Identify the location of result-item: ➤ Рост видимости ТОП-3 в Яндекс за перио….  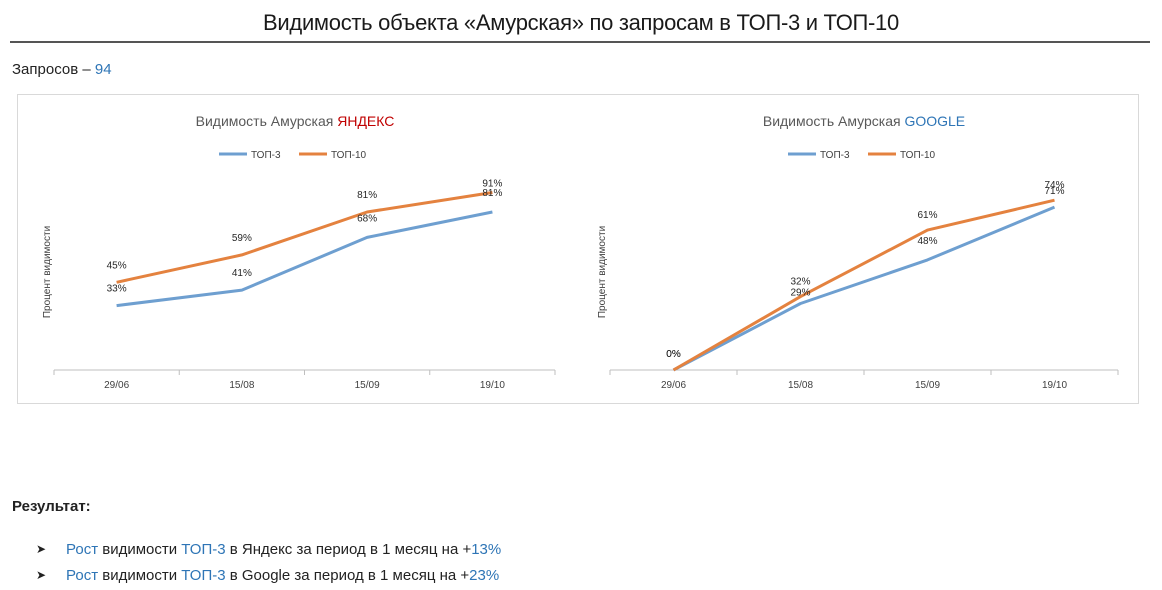
(268, 549).